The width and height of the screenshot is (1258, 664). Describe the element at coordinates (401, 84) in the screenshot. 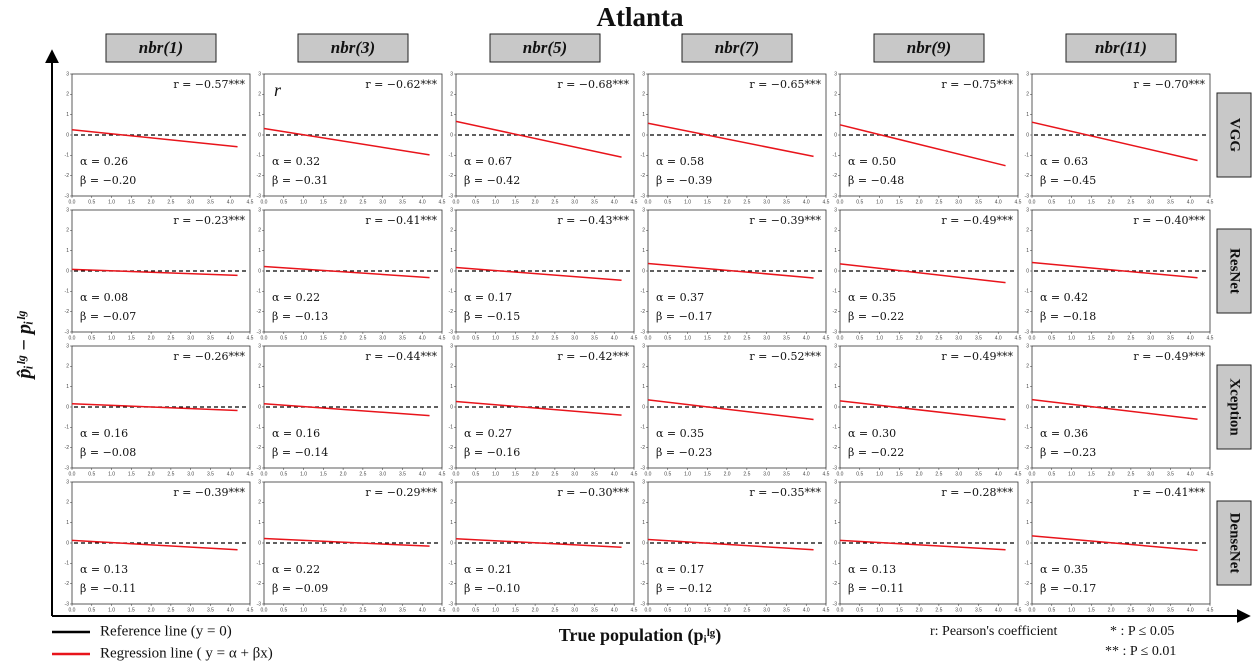

I see `stat-r: r = −0.62***` at that location.